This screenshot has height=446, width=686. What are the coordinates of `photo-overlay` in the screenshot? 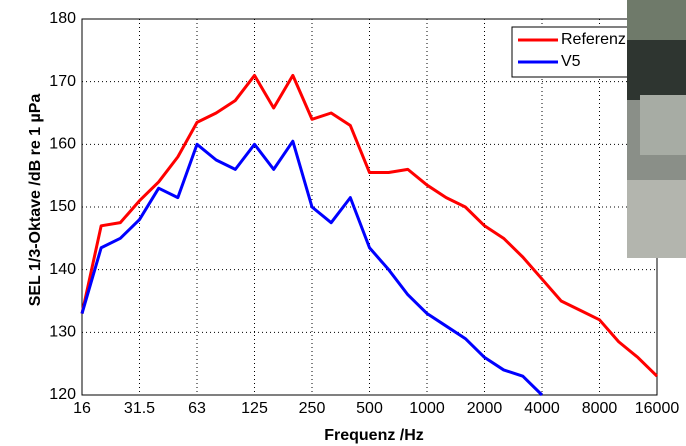 It's located at (656, 129).